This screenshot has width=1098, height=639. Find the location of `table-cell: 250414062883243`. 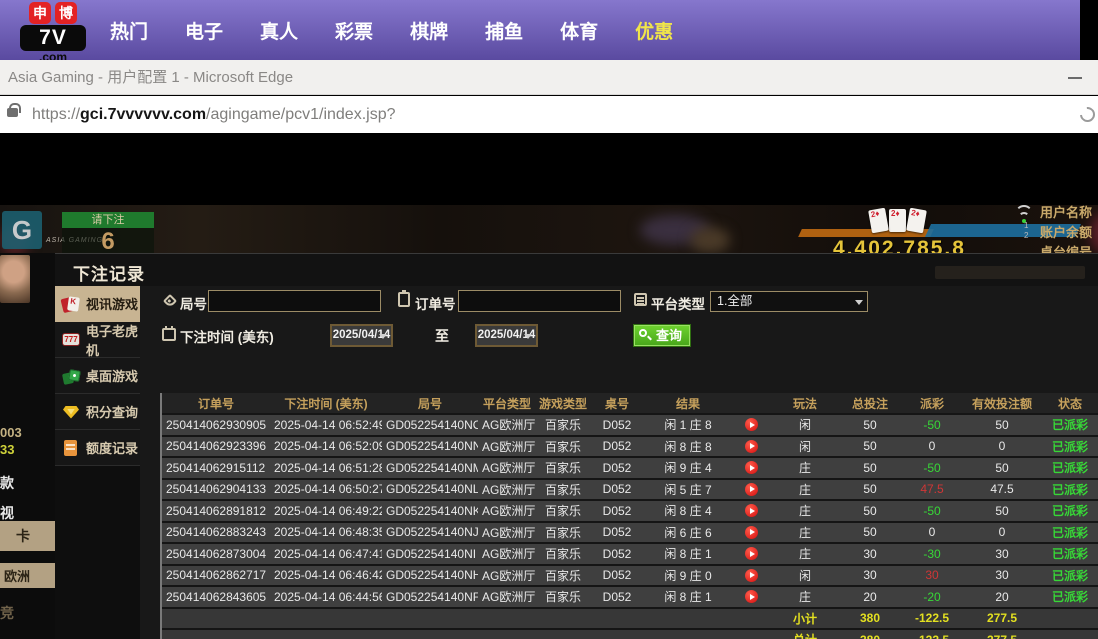

table-cell: 250414062883243 is located at coordinates (216, 532).